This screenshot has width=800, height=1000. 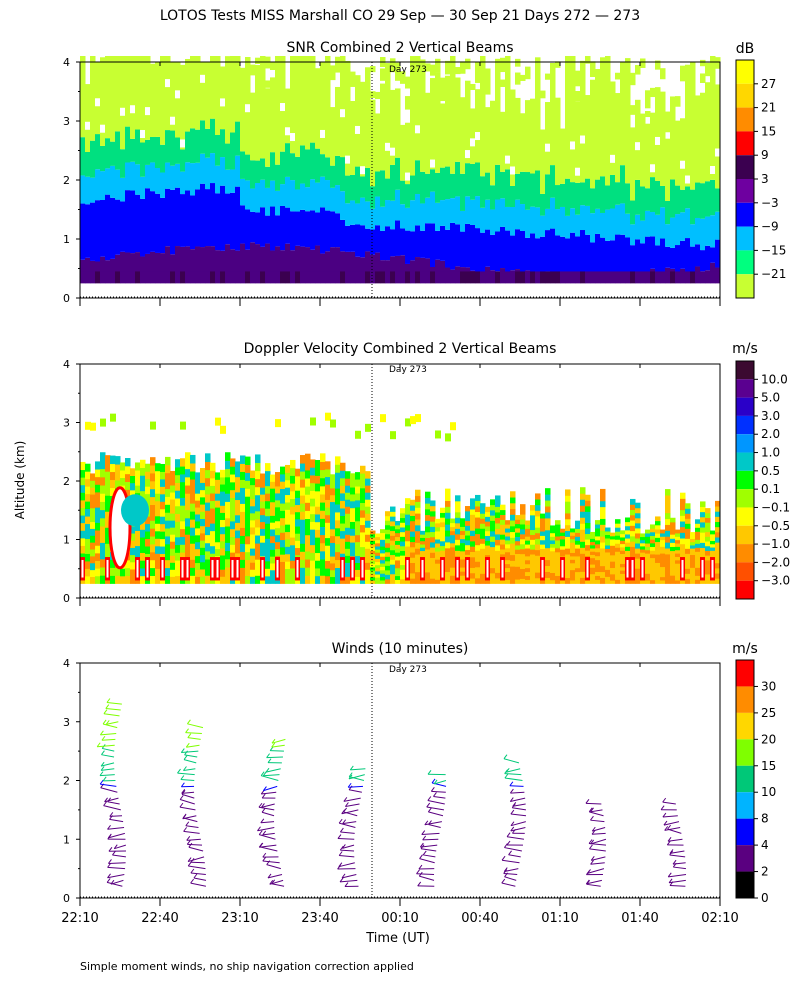 What do you see at coordinates (558, 277) in the screenshot?
I see `snr-surface` at bounding box center [558, 277].